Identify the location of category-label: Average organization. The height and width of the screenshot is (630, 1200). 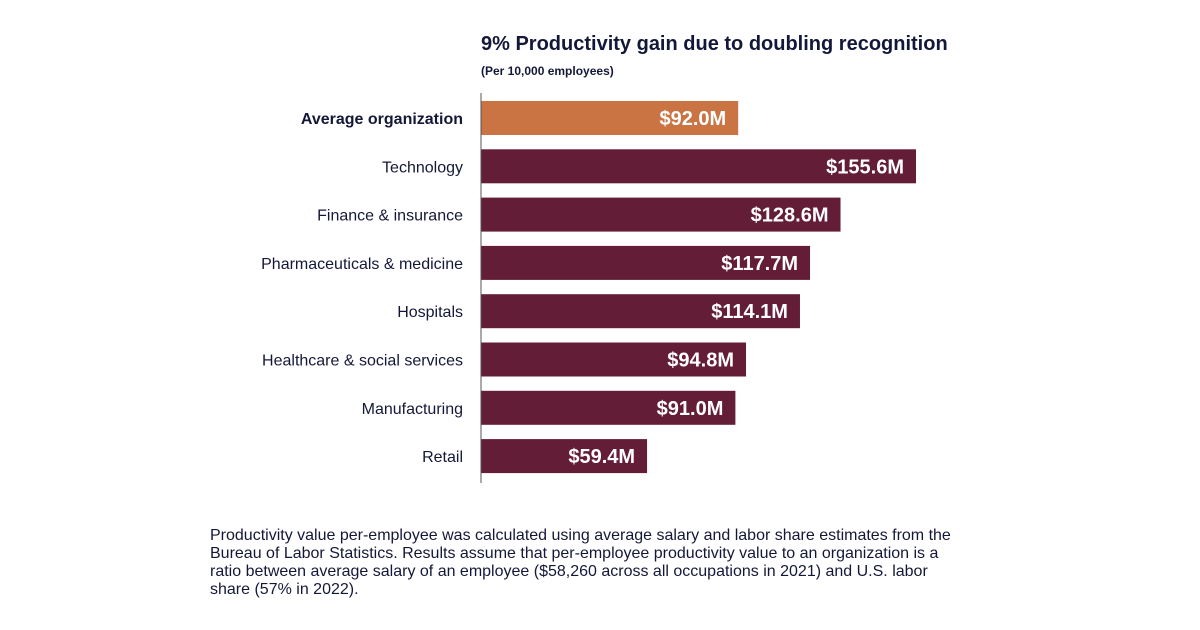
(382, 119).